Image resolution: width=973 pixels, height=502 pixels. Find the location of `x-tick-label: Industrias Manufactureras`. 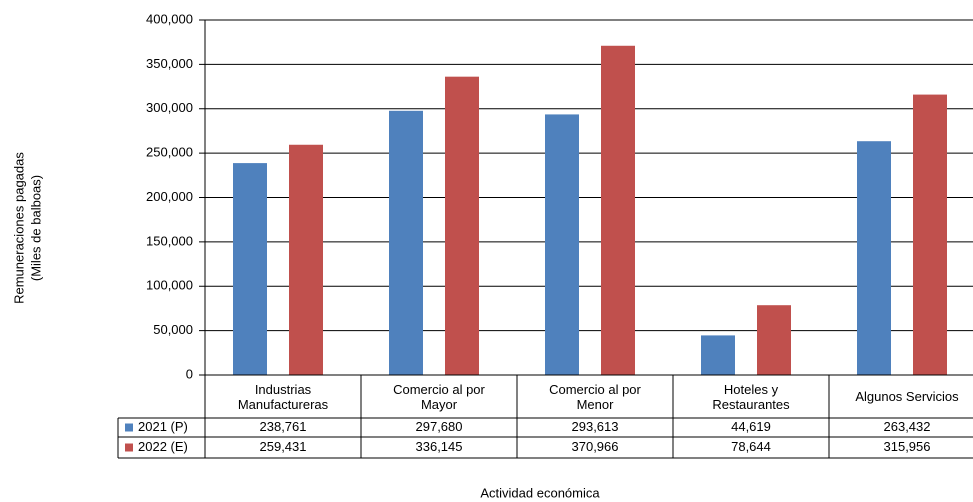

x-tick-label: Industrias Manufactureras is located at coordinates (283, 396).